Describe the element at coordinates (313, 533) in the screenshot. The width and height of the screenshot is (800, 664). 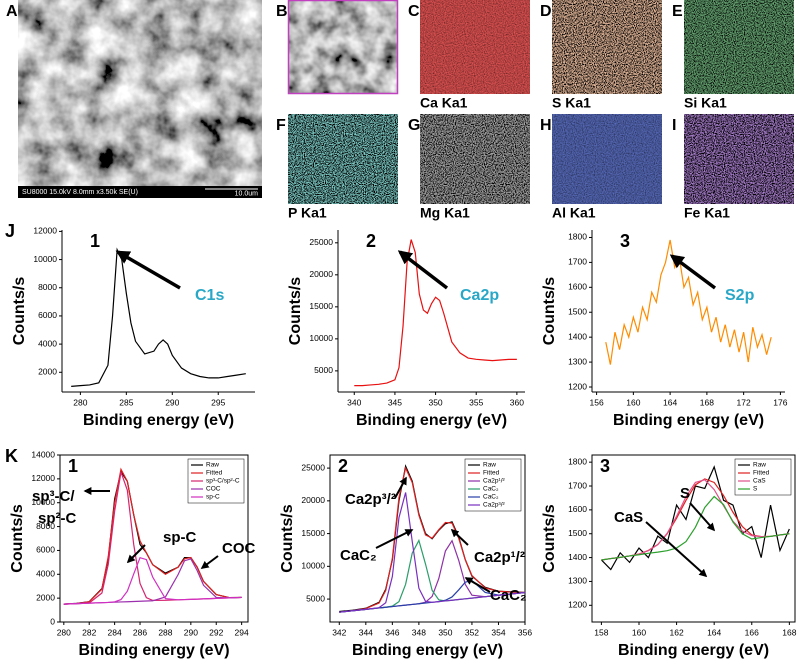
I see `y-tick-label: 15000` at that location.